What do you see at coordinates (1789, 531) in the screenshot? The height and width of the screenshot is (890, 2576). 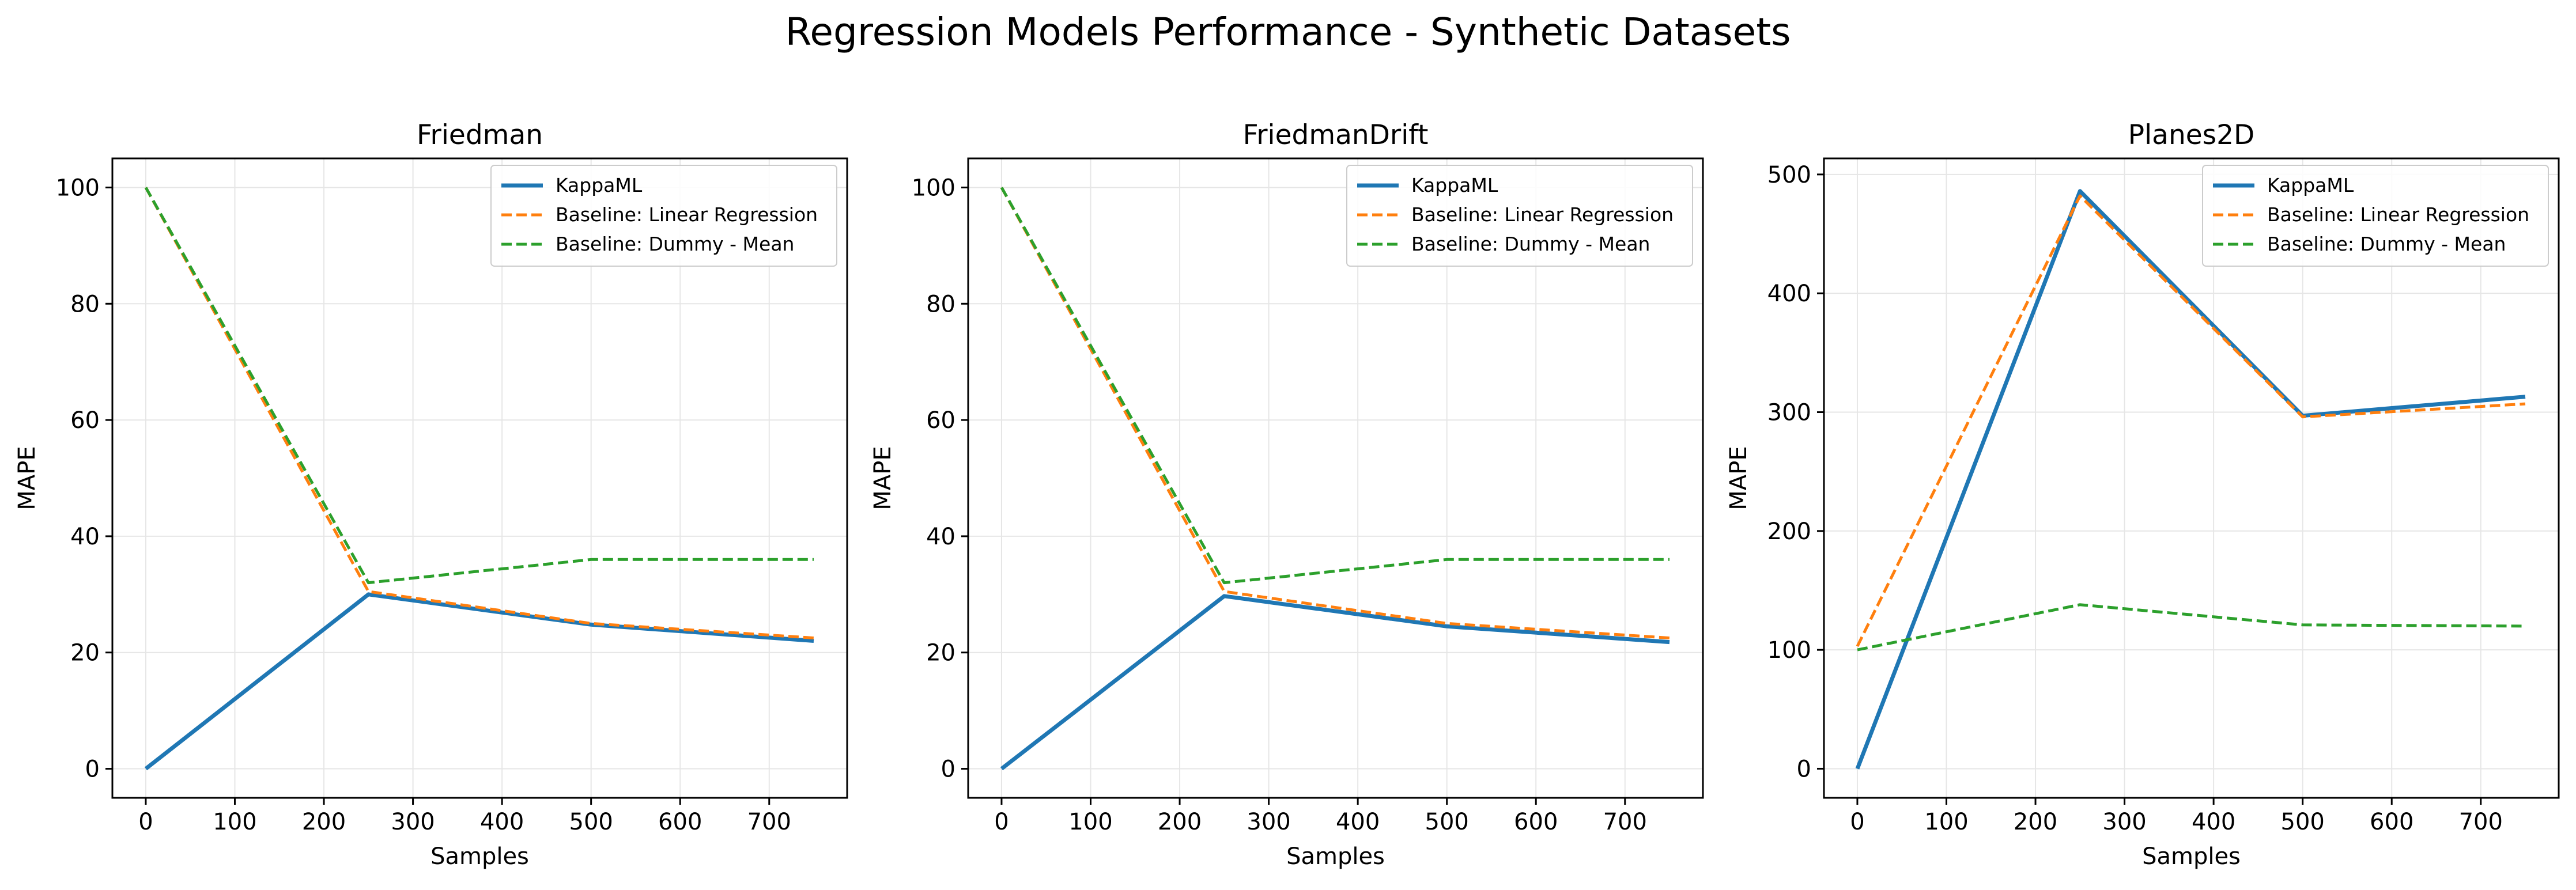 I see `y-tick-label: 200` at bounding box center [1789, 531].